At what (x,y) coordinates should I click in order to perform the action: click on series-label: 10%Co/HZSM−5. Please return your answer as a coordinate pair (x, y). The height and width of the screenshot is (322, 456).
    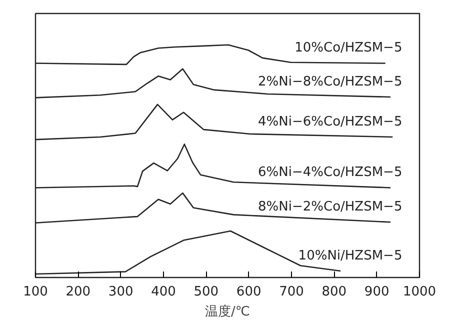
    Looking at the image, I should click on (348, 48).